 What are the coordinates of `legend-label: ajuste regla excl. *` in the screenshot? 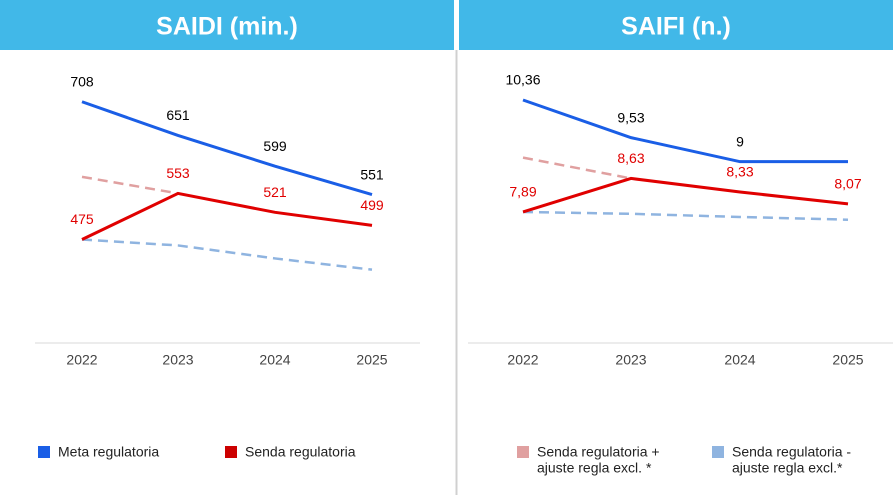 It's located at (594, 468).